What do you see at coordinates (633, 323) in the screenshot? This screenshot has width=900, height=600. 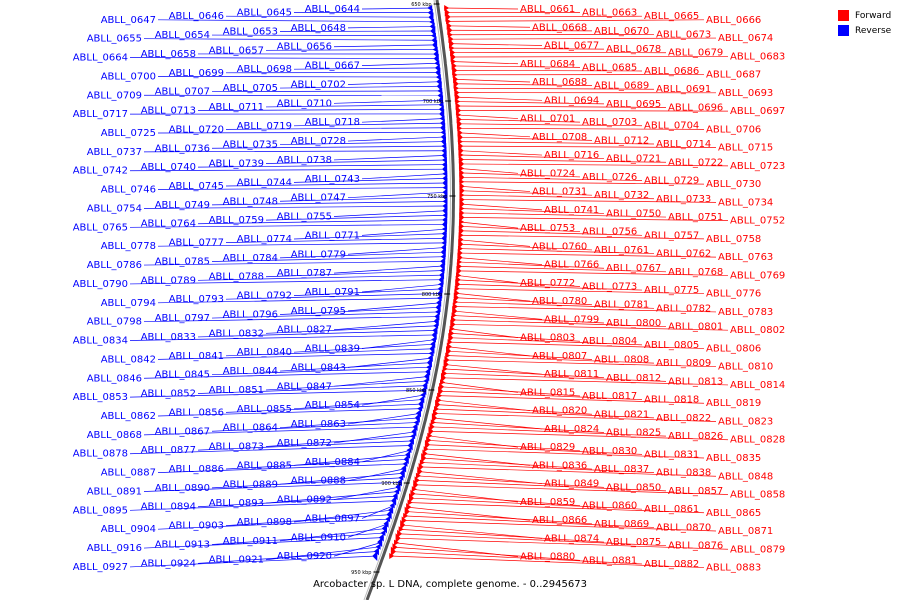 I see `forward-gene-label: ABLL_0800` at bounding box center [633, 323].